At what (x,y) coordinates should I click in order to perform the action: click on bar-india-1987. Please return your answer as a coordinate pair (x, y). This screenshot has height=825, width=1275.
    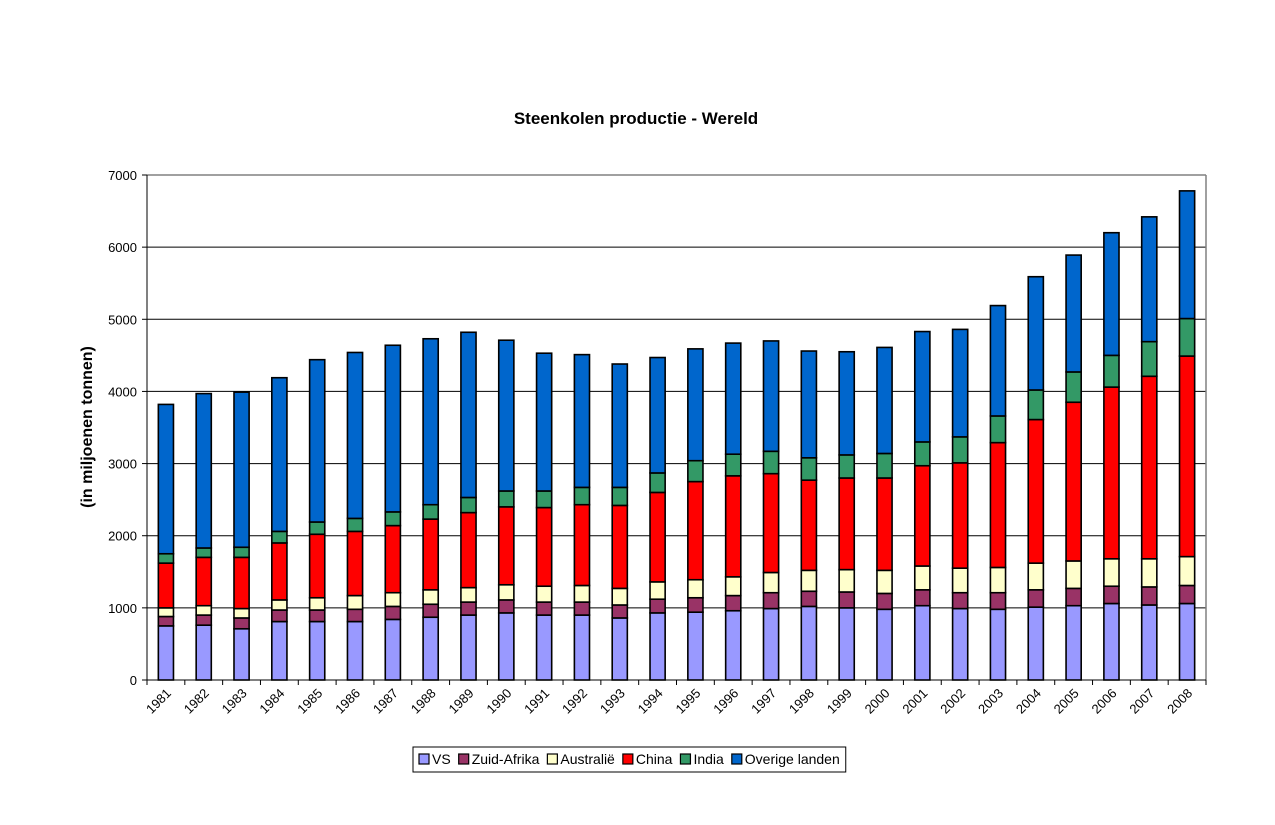
    Looking at the image, I should click on (393, 519).